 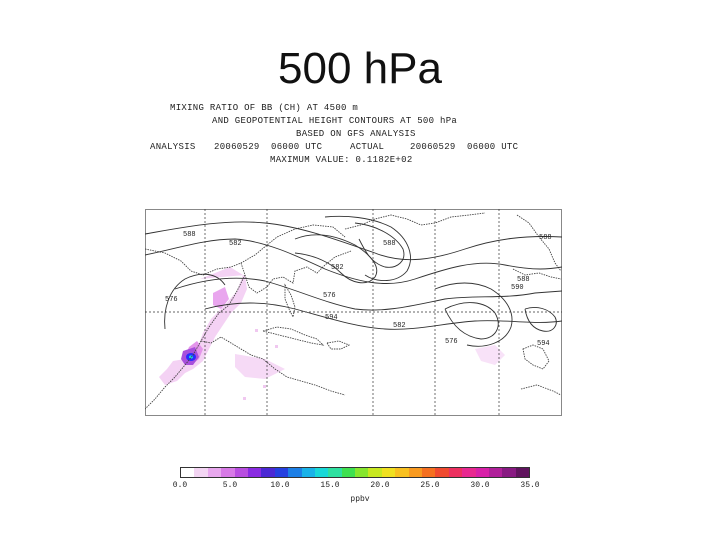 I want to click on header-line-3: BASED ON GFS ANALYSIS, so click(x=356, y=134).